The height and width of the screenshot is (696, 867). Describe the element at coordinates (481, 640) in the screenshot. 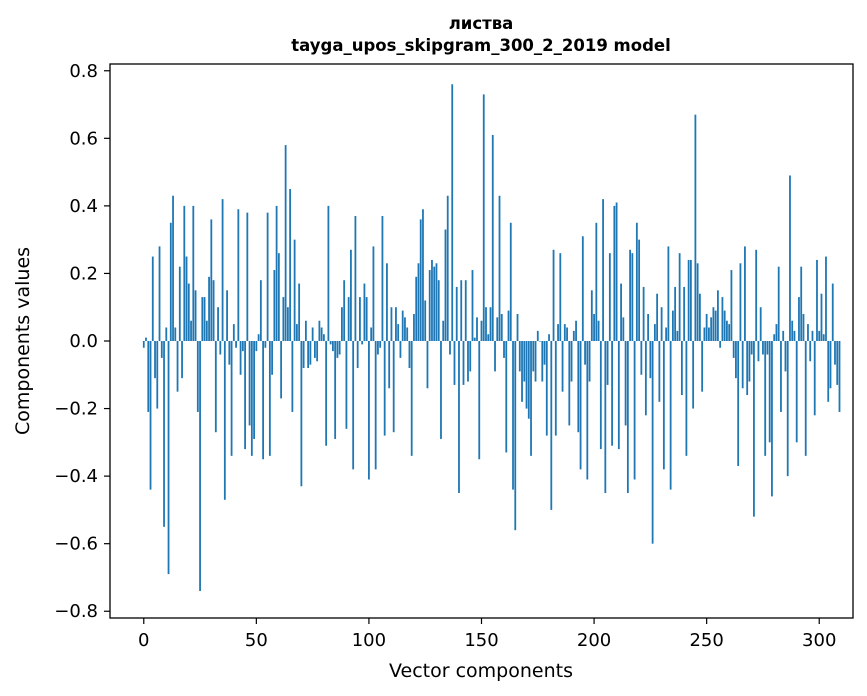

I see `x-tick-label: 150` at that location.